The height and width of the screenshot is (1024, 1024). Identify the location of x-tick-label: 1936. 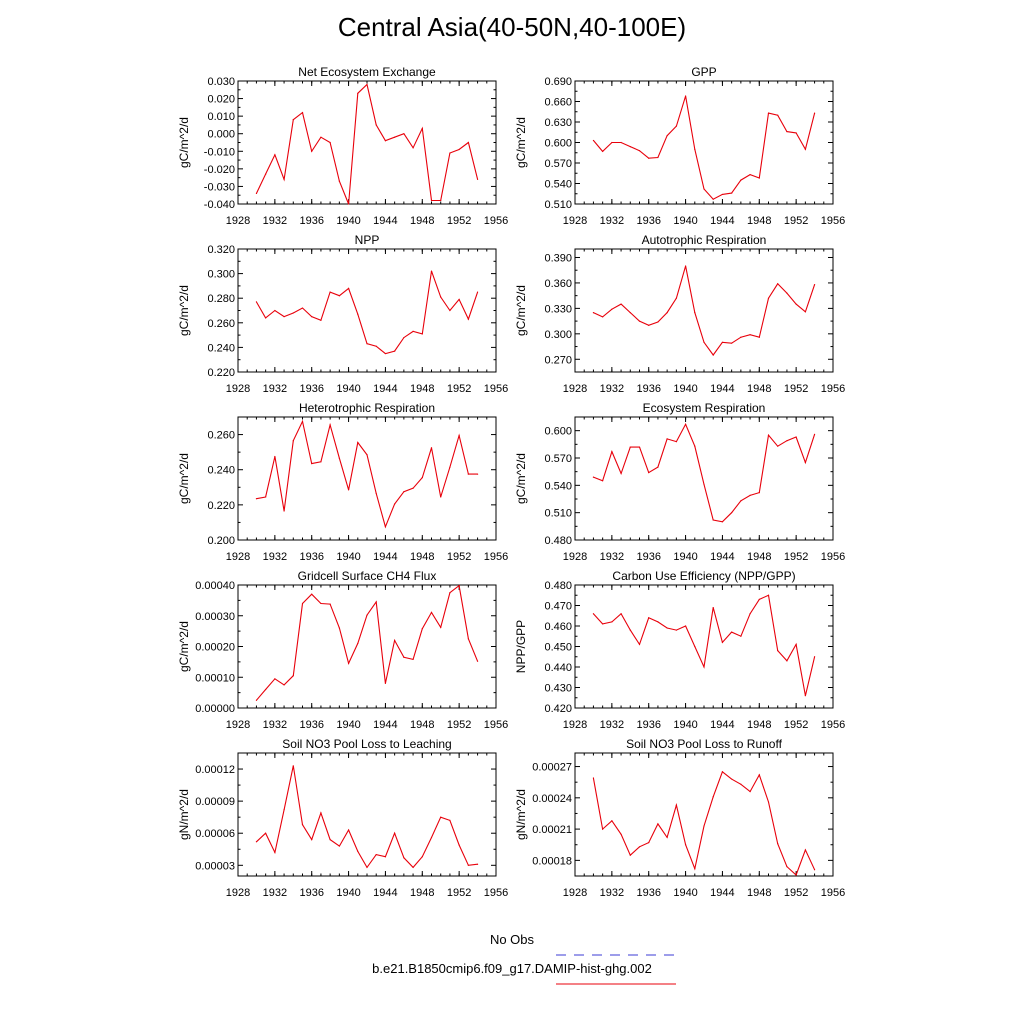
(311, 389).